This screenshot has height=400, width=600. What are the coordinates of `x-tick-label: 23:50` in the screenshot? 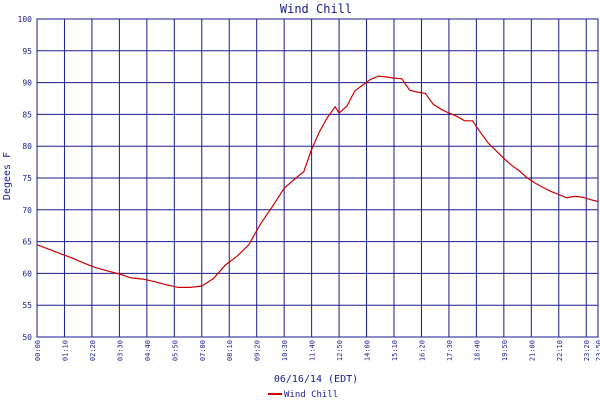 It's located at (597, 350).